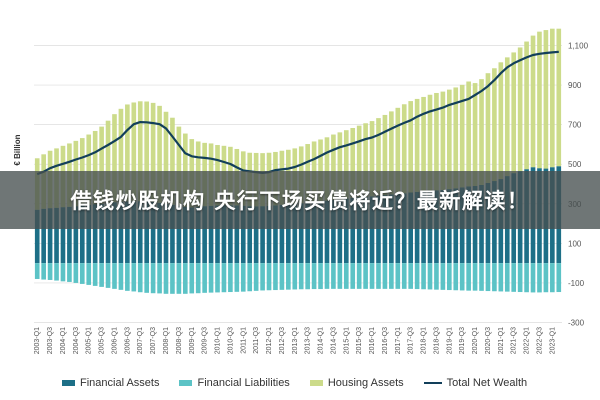 The width and height of the screenshot is (600, 400). Describe the element at coordinates (218, 340) in the screenshot. I see `x-tick-label: 2010-Q1` at that location.